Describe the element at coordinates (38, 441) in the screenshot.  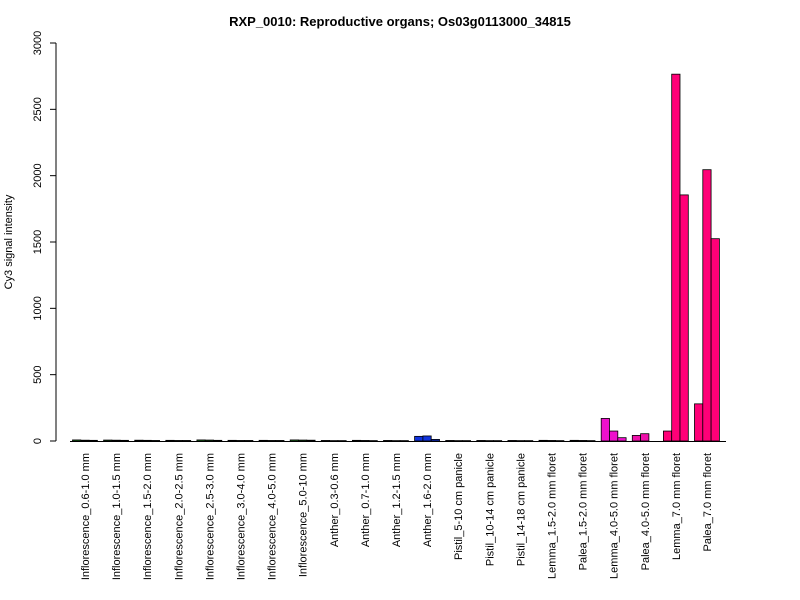
I see `y-tick-label: 0` at that location.